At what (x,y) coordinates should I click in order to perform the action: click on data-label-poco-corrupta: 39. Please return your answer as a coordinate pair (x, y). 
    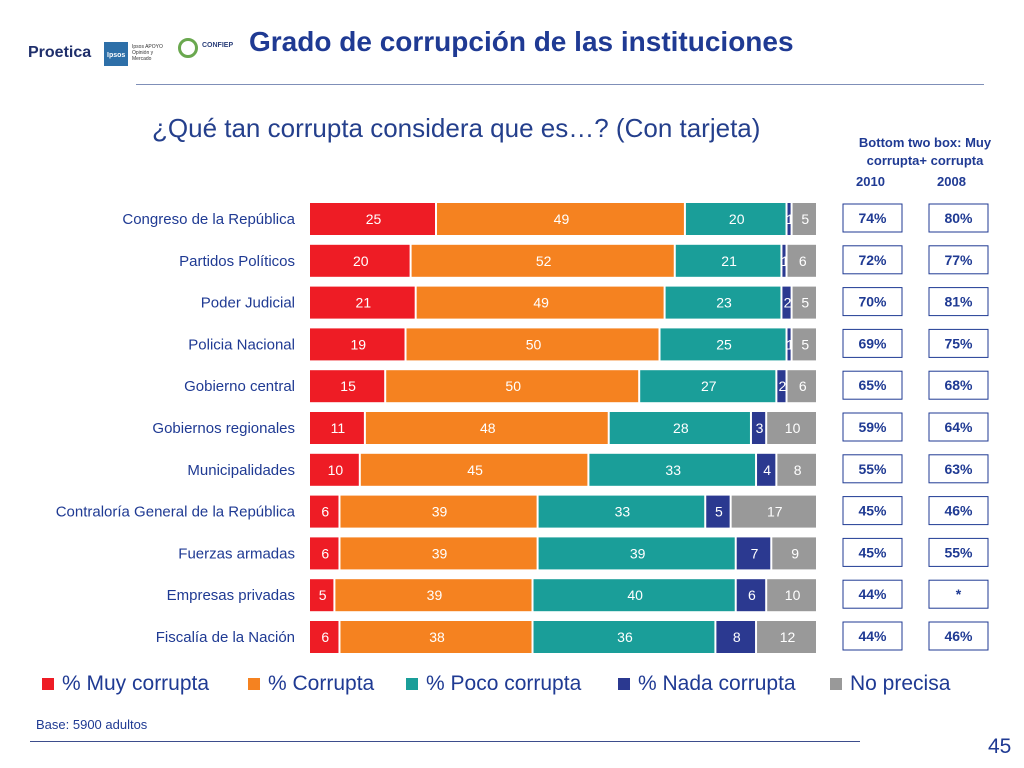
    Looking at the image, I should click on (638, 553).